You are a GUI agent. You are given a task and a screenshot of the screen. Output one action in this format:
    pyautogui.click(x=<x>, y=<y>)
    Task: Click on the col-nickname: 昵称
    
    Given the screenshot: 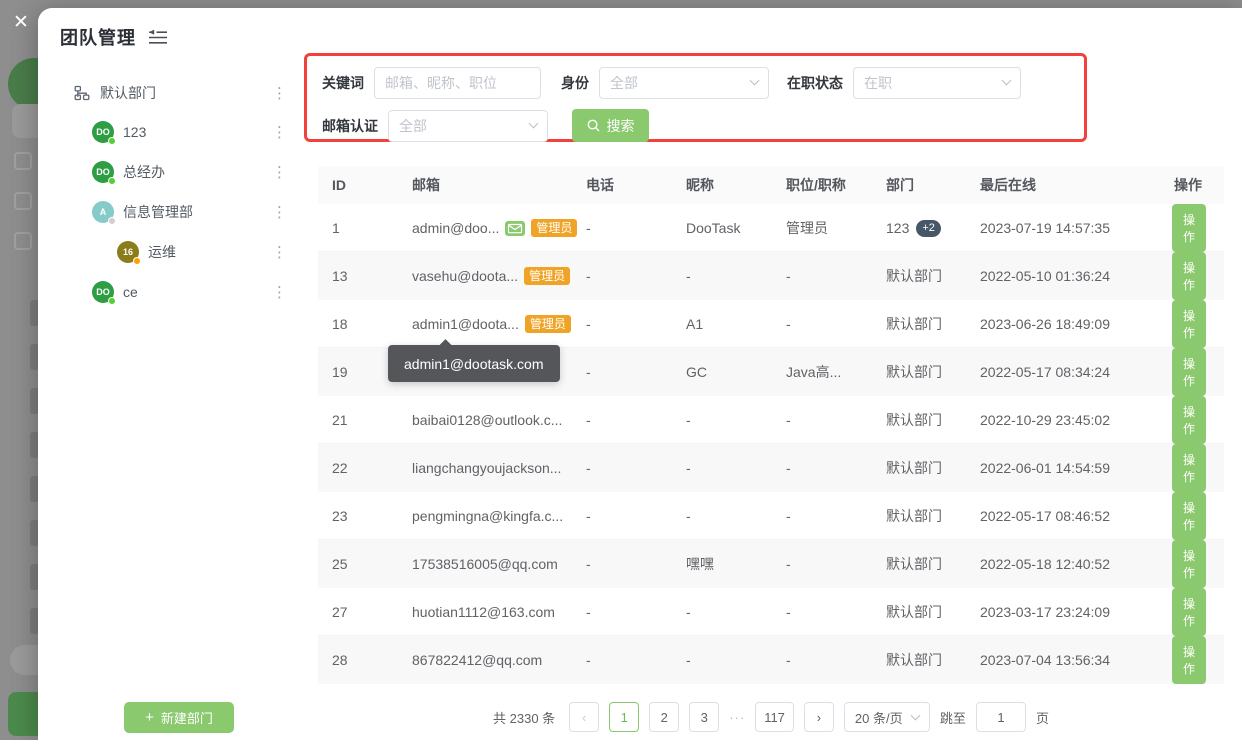 What is the action you would take?
    pyautogui.click(x=700, y=185)
    